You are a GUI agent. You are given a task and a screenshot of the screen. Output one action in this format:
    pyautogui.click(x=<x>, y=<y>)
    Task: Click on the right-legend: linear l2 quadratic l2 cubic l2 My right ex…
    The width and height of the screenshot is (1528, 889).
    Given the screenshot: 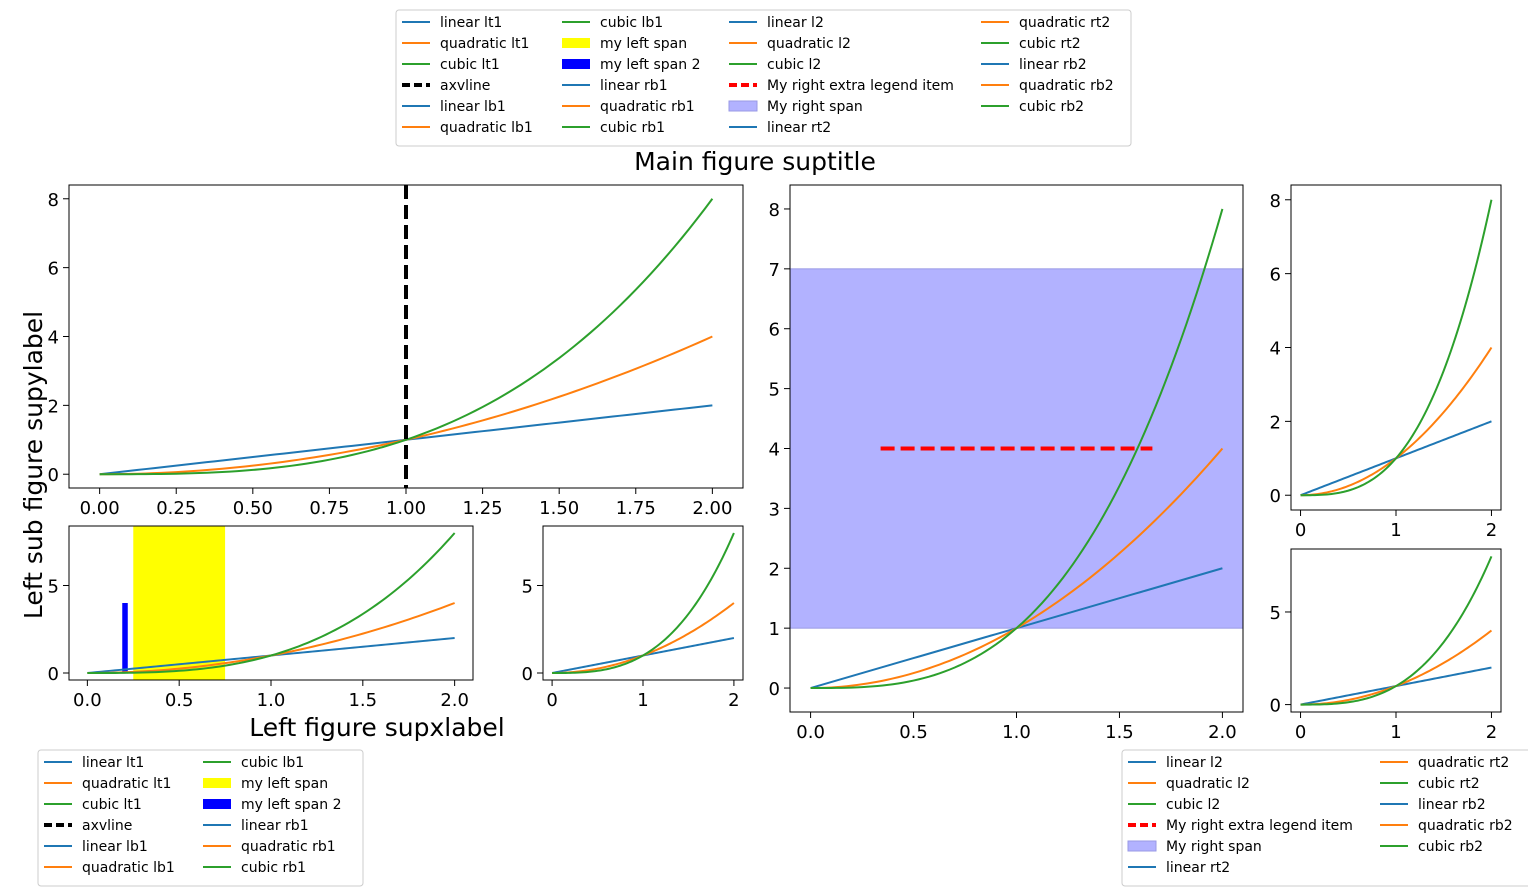 What is the action you would take?
    pyautogui.click(x=1324, y=818)
    